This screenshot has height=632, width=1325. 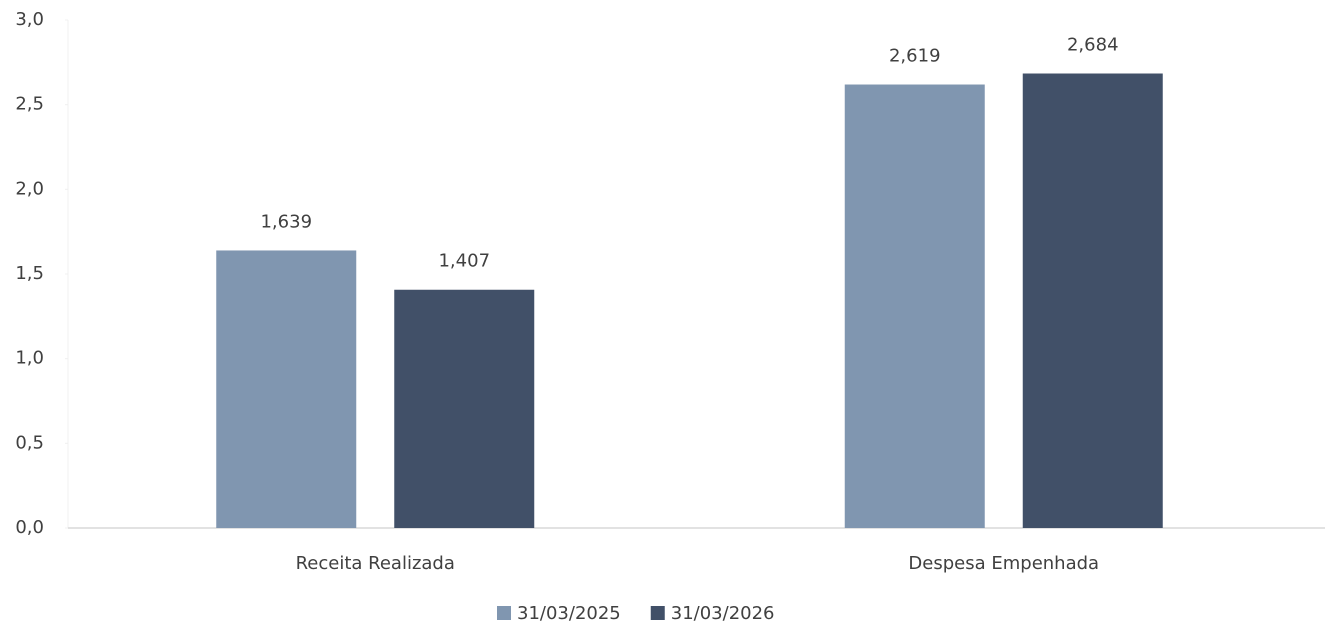 I want to click on y-tick-label: 1,0, so click(x=29, y=358).